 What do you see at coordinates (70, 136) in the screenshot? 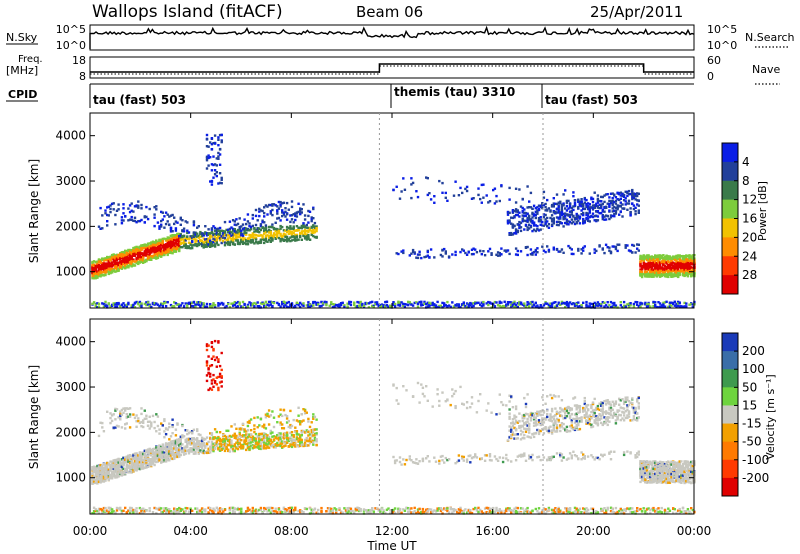
I see `y-tick-label: 4000` at bounding box center [70, 136].